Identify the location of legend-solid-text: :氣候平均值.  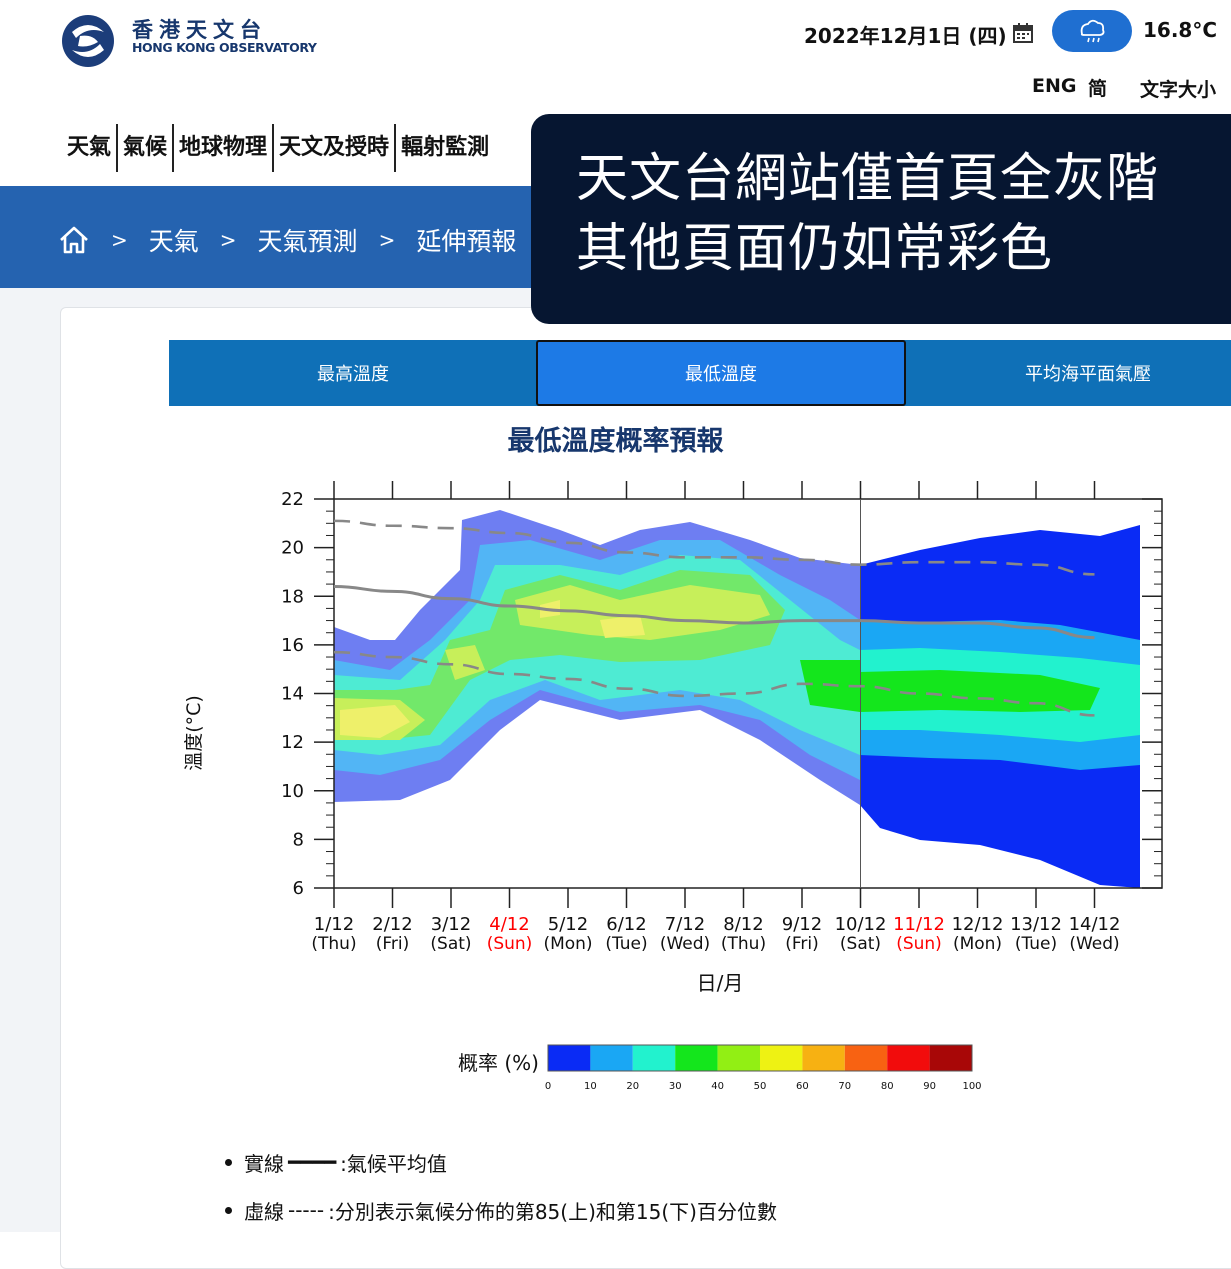
(393, 1163).